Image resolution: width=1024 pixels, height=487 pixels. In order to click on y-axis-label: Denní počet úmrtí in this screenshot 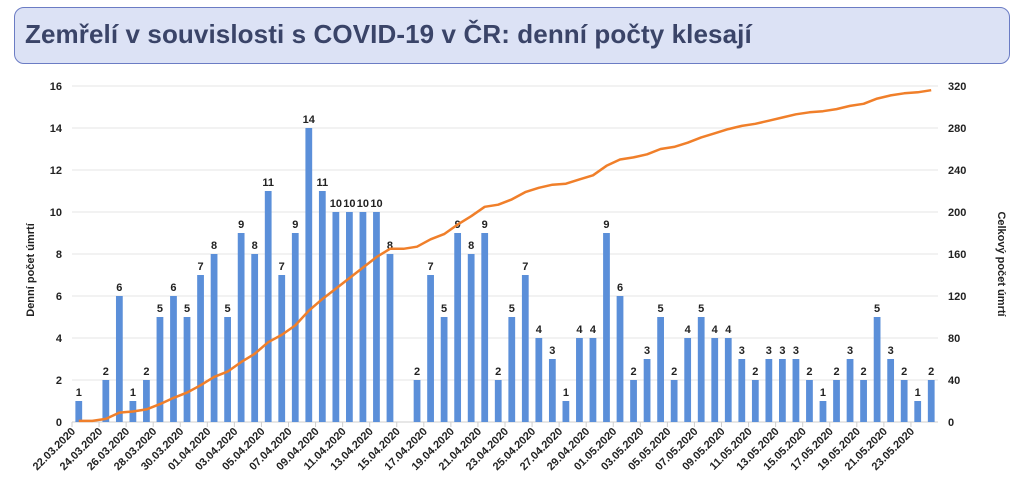, I will do `click(31, 269)`.